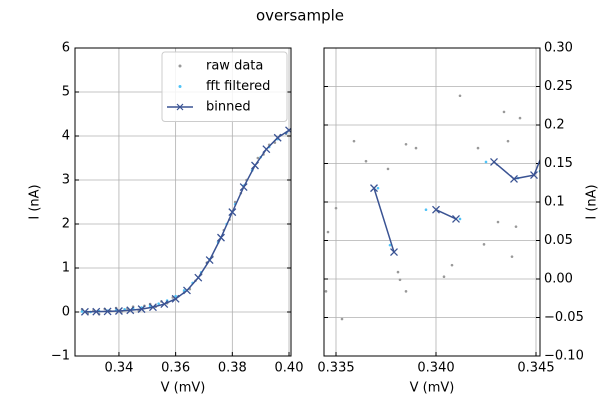 The width and height of the screenshot is (600, 400). Describe the element at coordinates (60, 356) in the screenshot. I see `y-tick-label: −1` at that location.